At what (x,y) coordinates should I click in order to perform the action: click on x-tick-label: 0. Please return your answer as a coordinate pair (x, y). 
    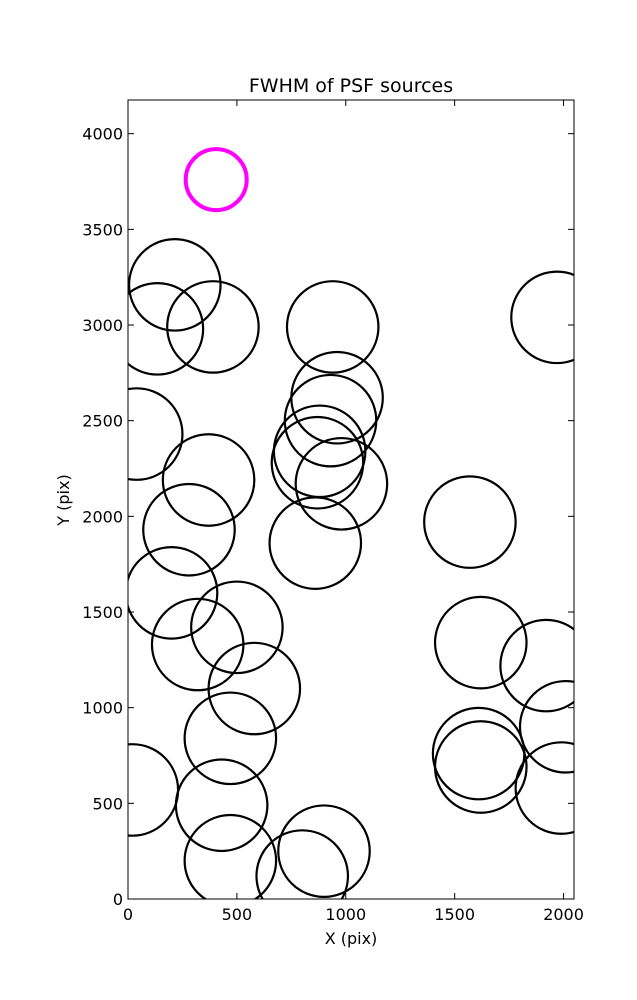
    Looking at the image, I should click on (128, 914).